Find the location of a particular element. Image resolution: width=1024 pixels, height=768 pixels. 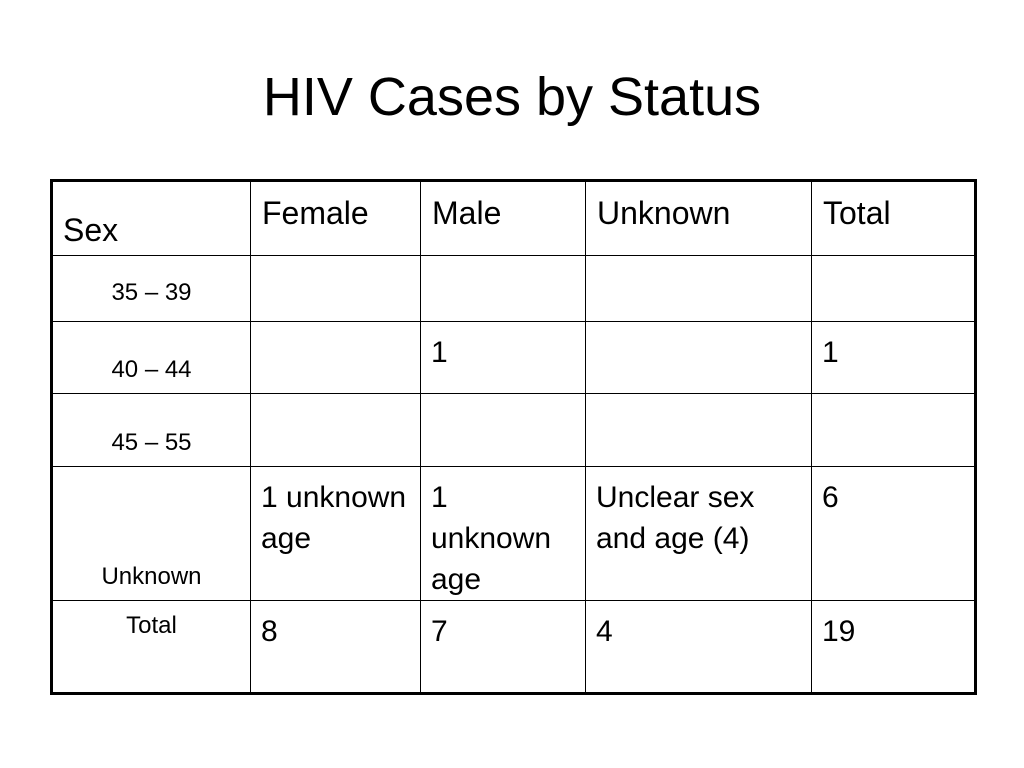

table-cell: 7 is located at coordinates (503, 647).